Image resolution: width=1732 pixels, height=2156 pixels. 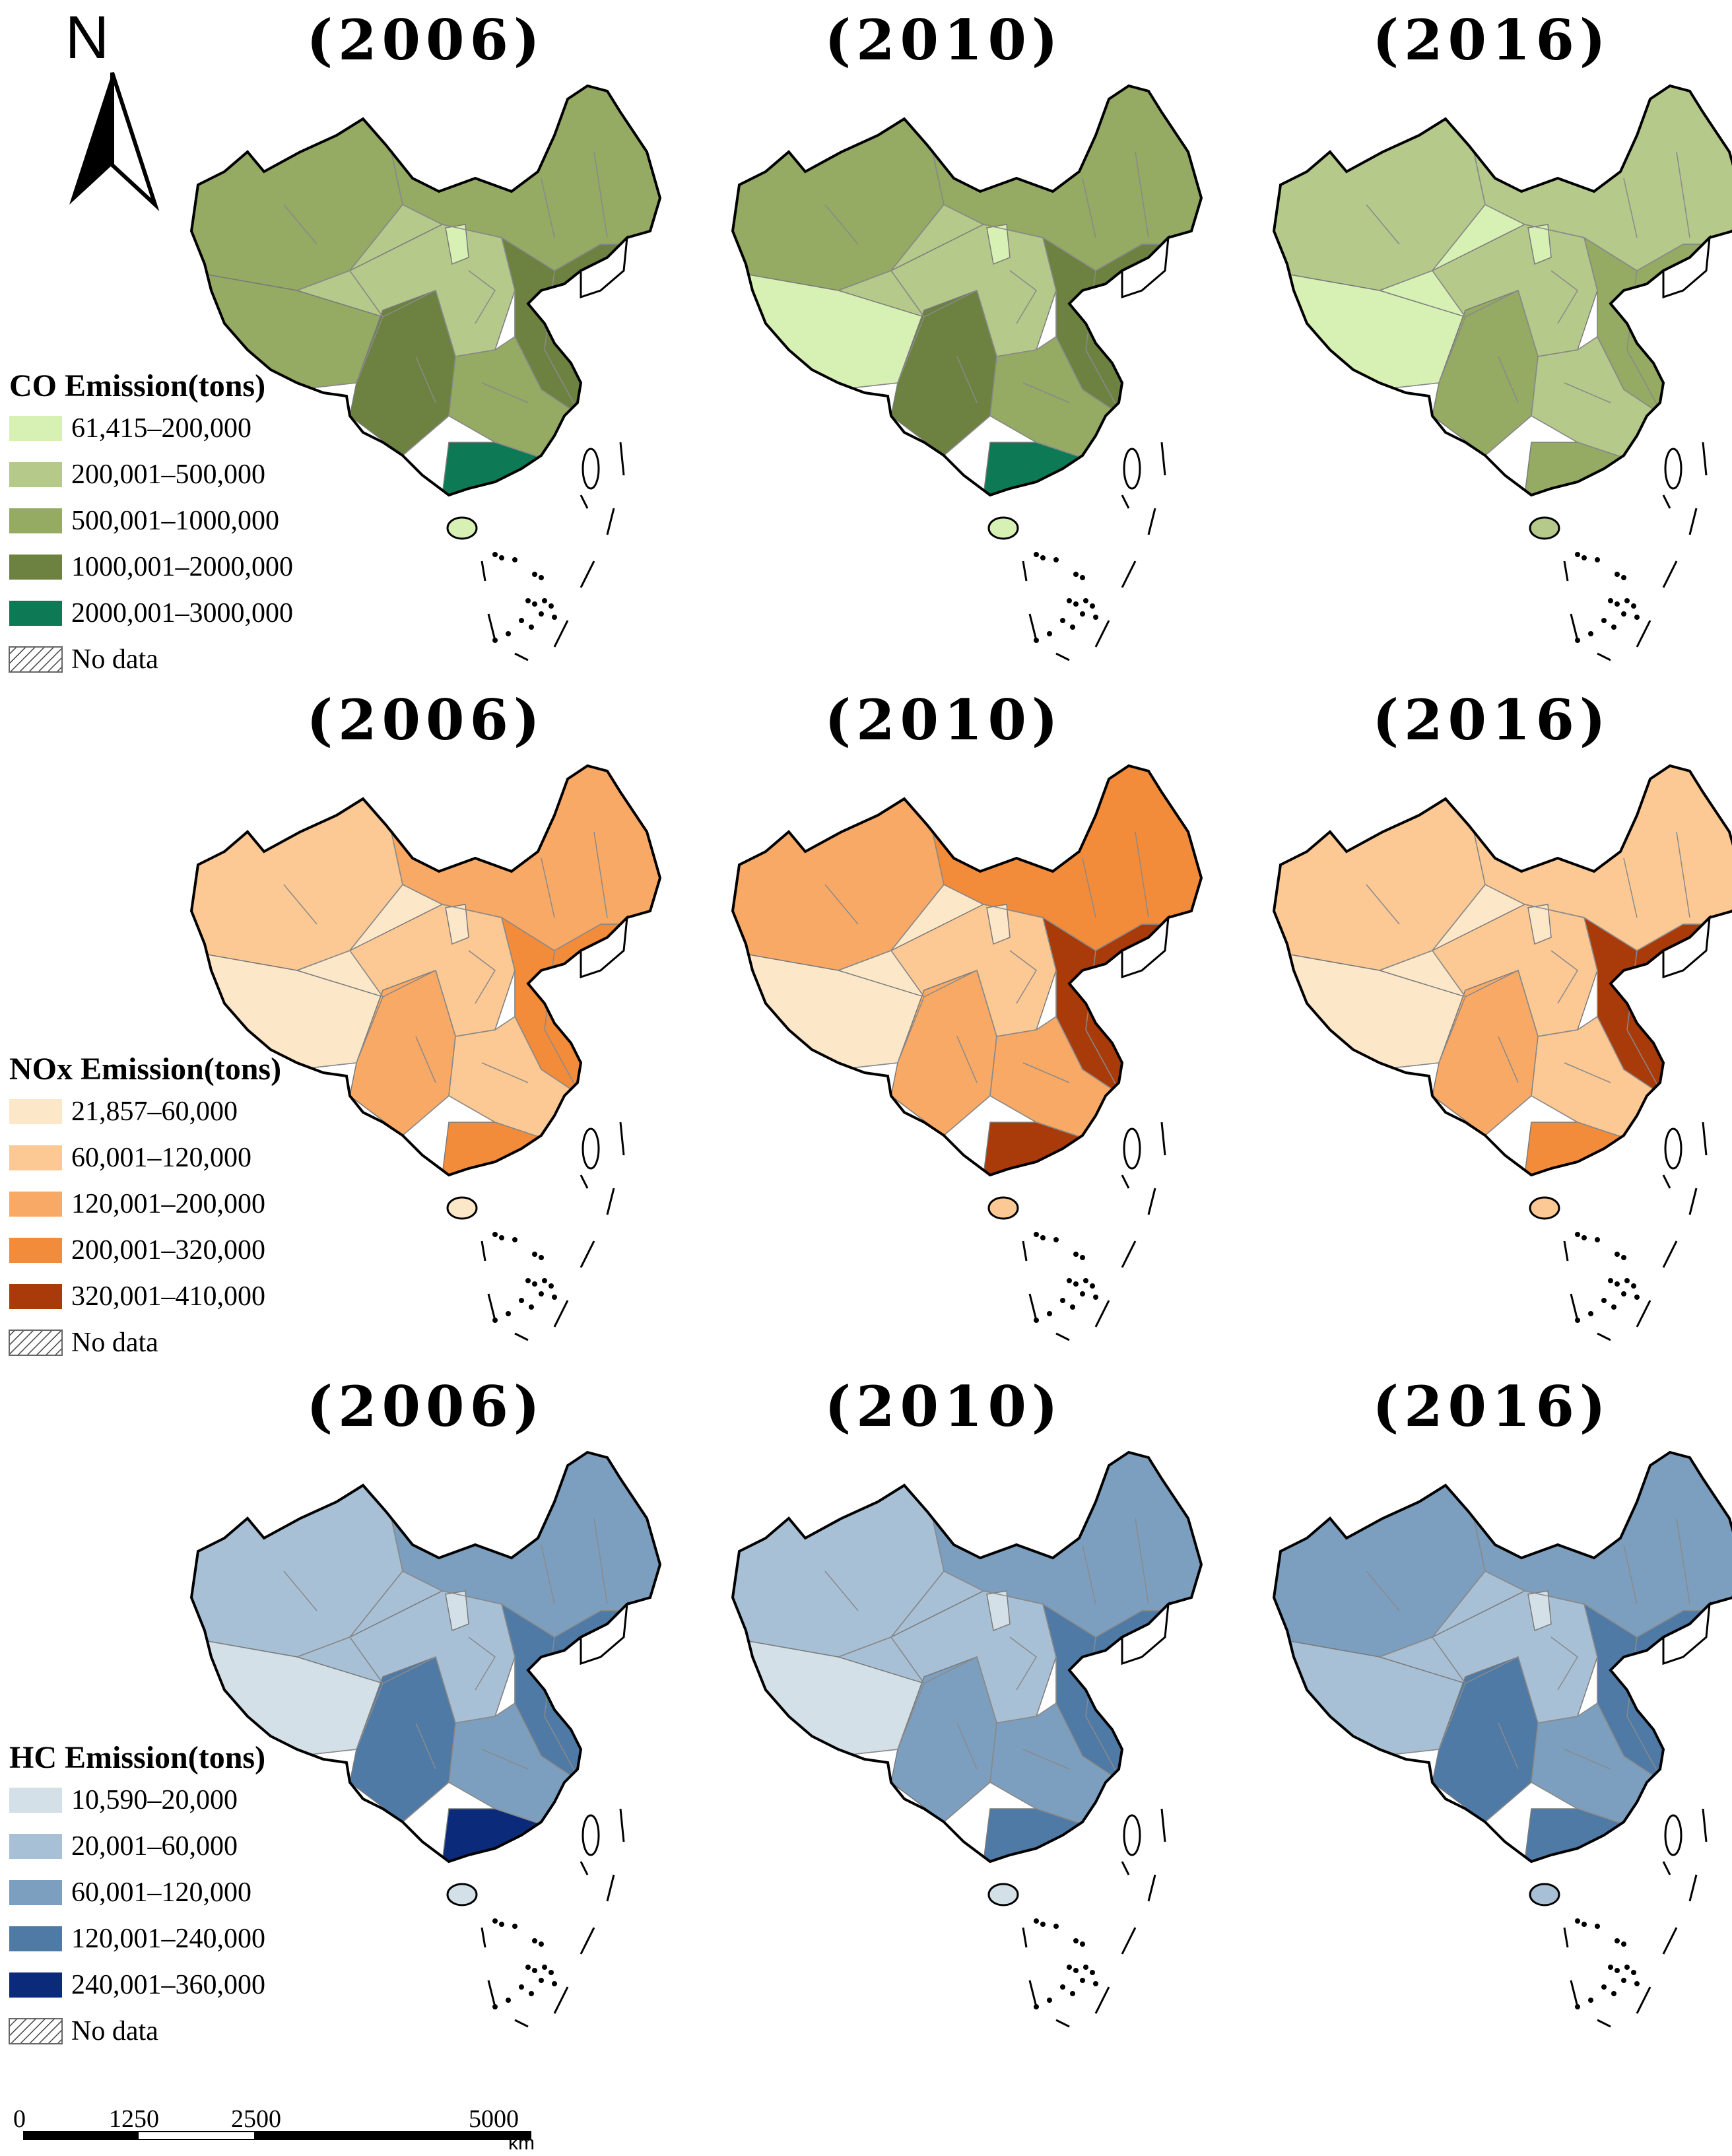 What do you see at coordinates (182, 567) in the screenshot?
I see `legend-label-3: 1000,001–2000,000` at bounding box center [182, 567].